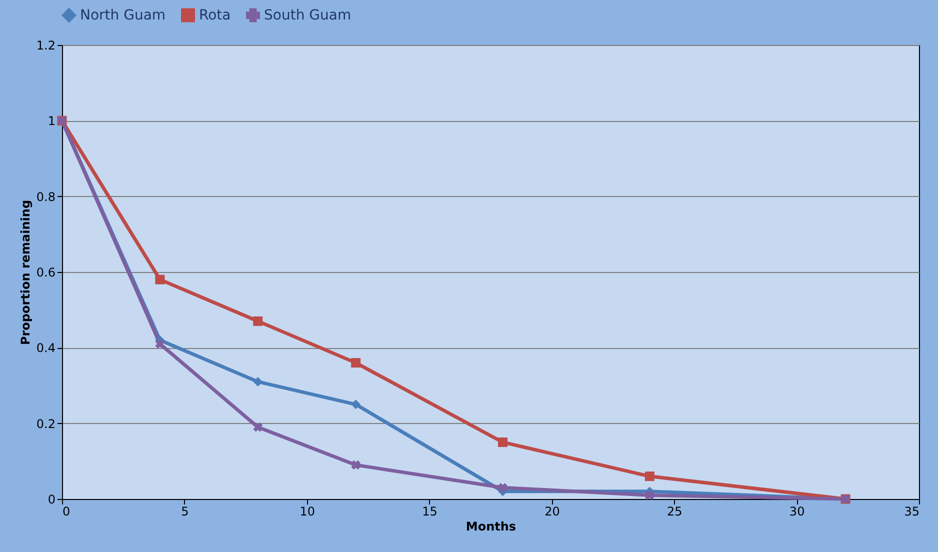  What do you see at coordinates (46, 197) in the screenshot?
I see `y-tick-label: 0.8` at bounding box center [46, 197].